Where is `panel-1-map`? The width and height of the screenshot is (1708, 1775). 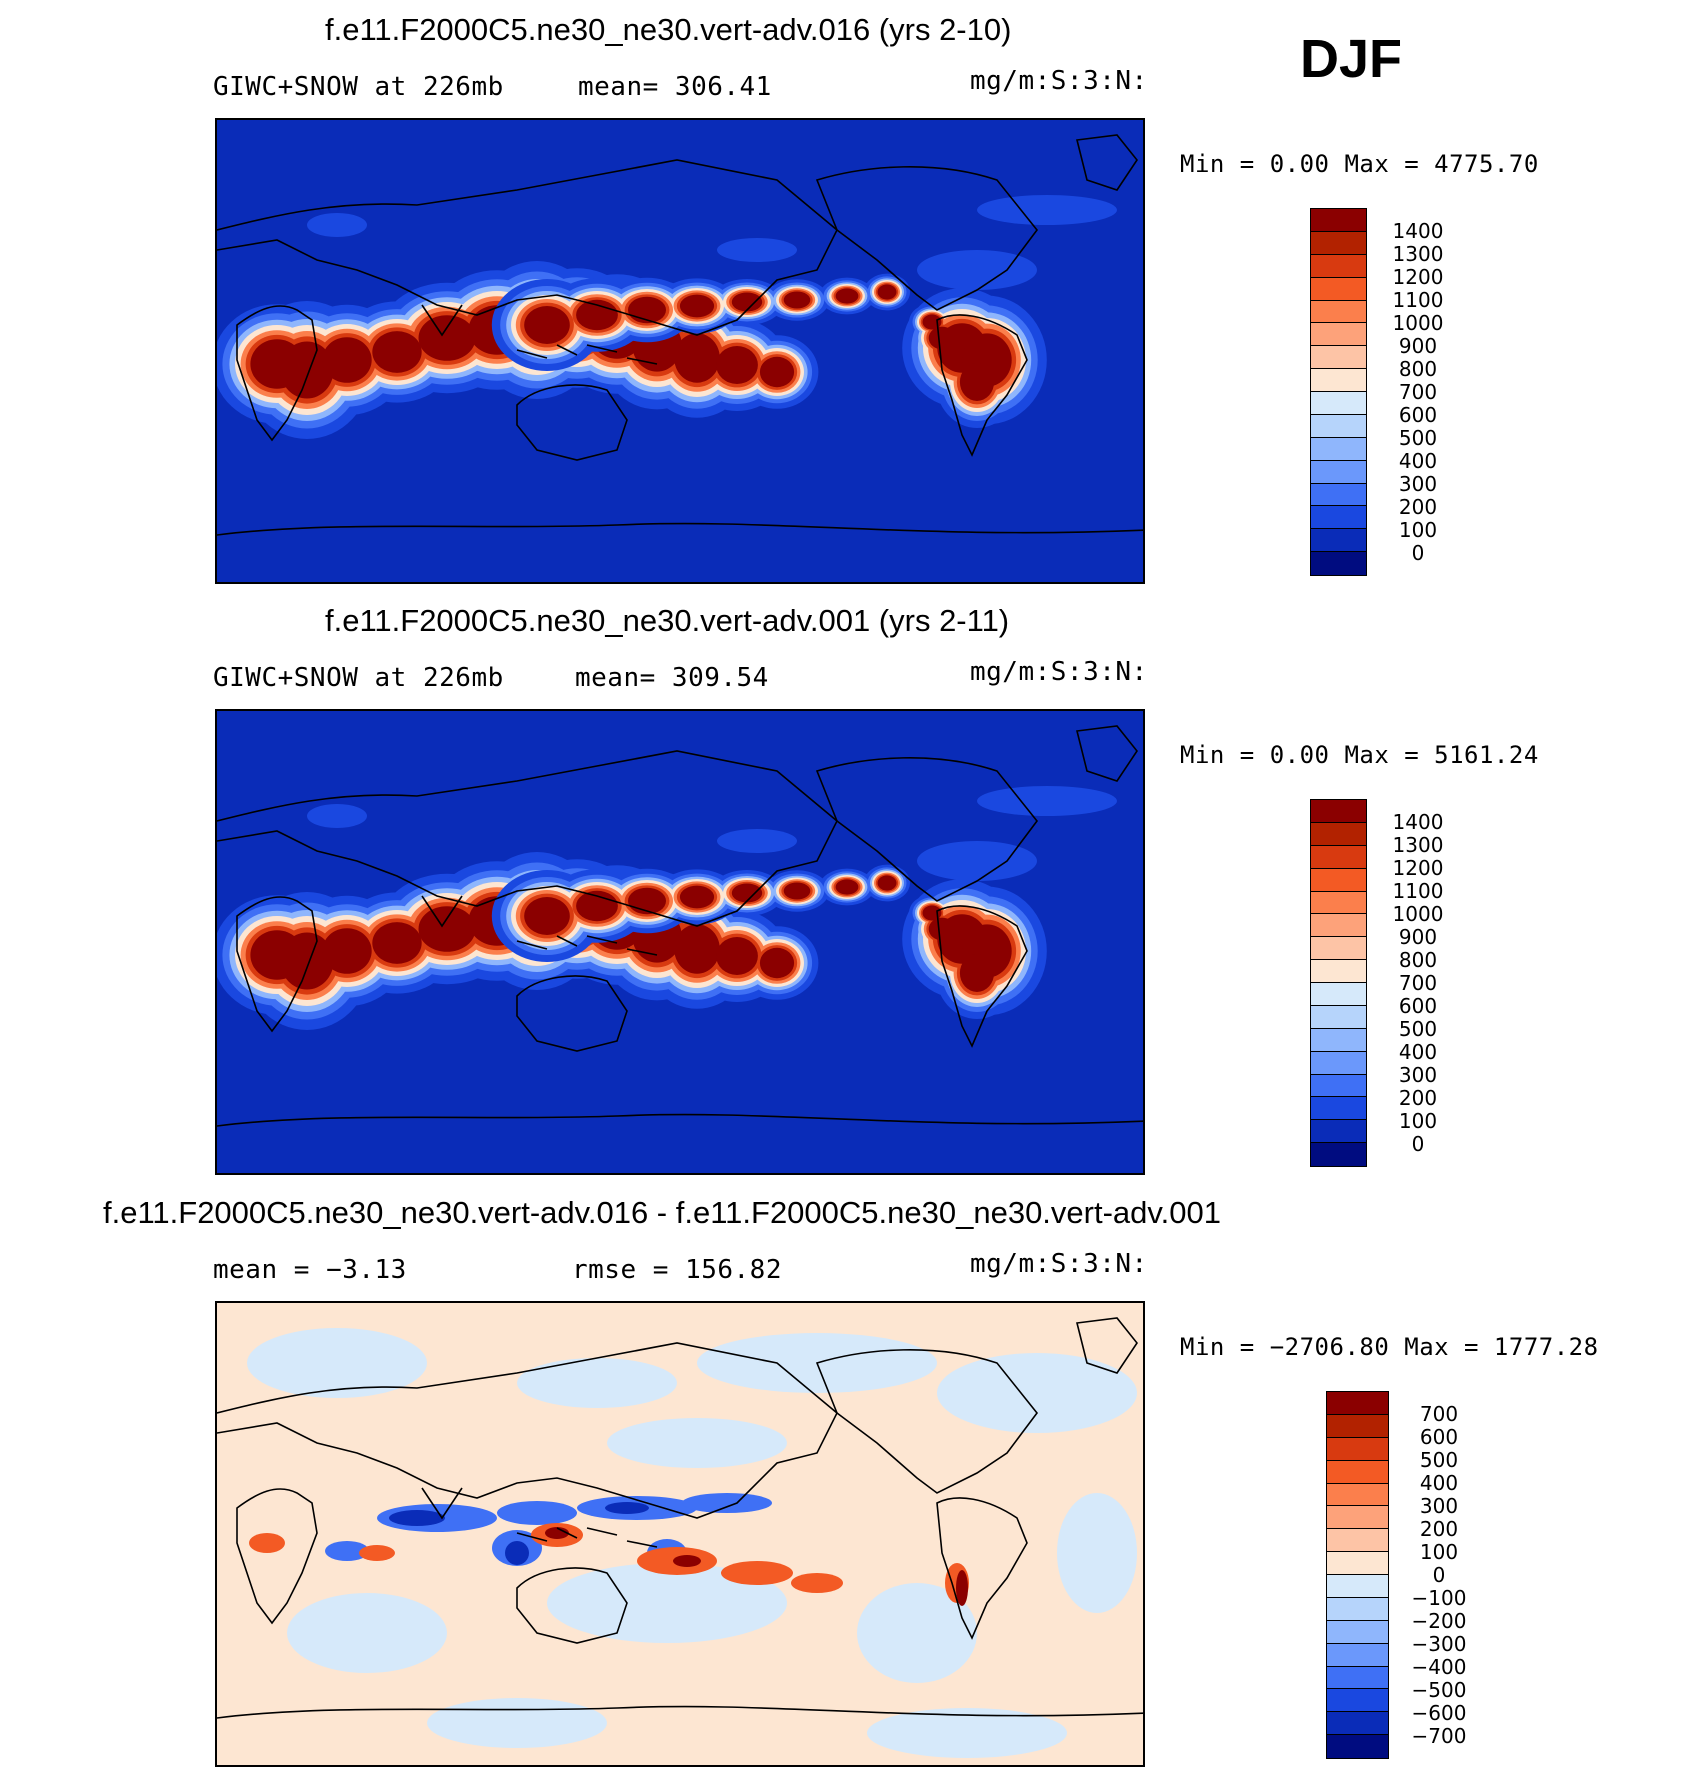 panel-1-map is located at coordinates (680, 351).